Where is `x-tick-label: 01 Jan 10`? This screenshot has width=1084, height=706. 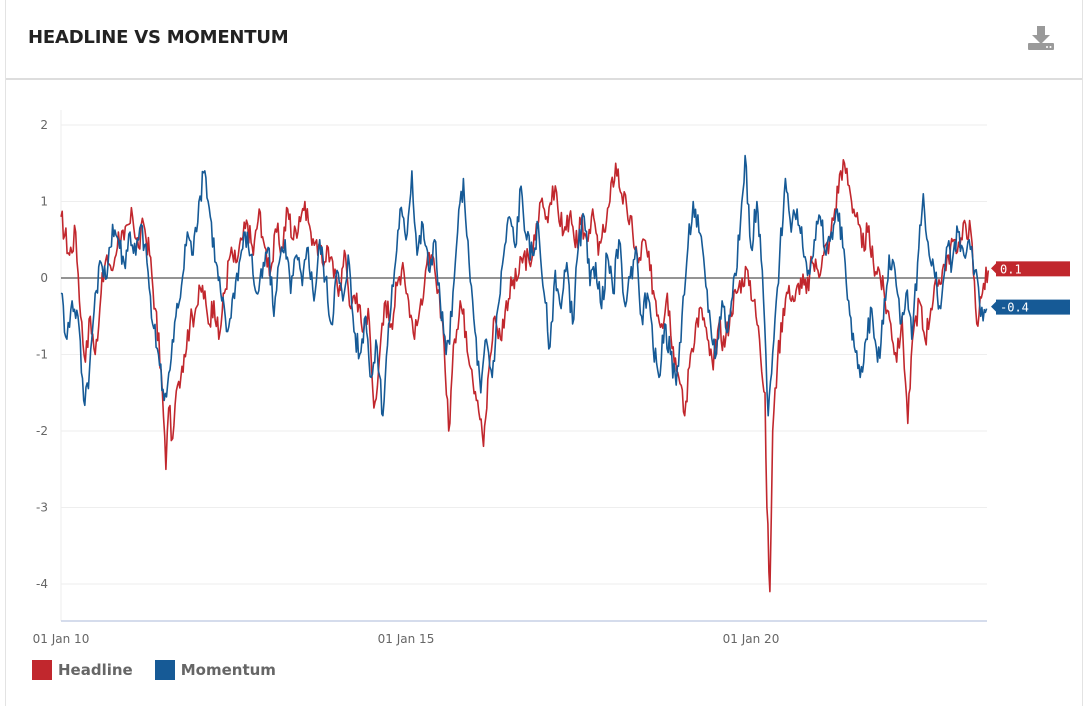
x-tick-label: 01 Jan 10 is located at coordinates (61, 639).